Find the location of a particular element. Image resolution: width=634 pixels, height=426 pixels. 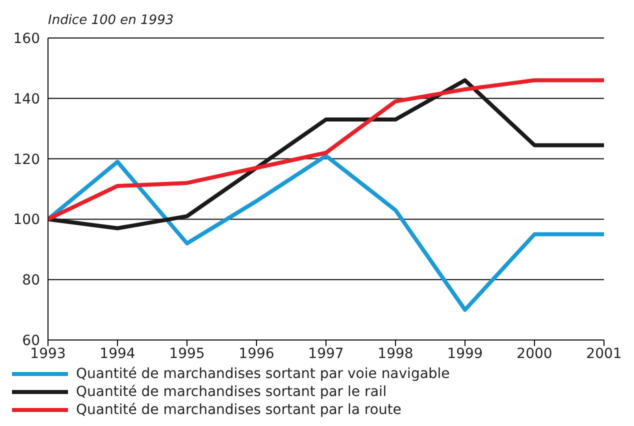

legend-label: Quantité de marchandises sortant par le rail is located at coordinates (231, 392).